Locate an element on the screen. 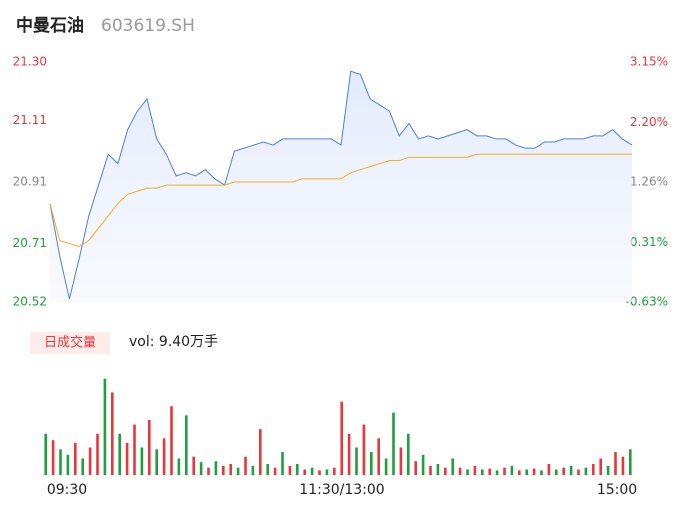  y-tick-label: 20.91 is located at coordinates (30, 182).